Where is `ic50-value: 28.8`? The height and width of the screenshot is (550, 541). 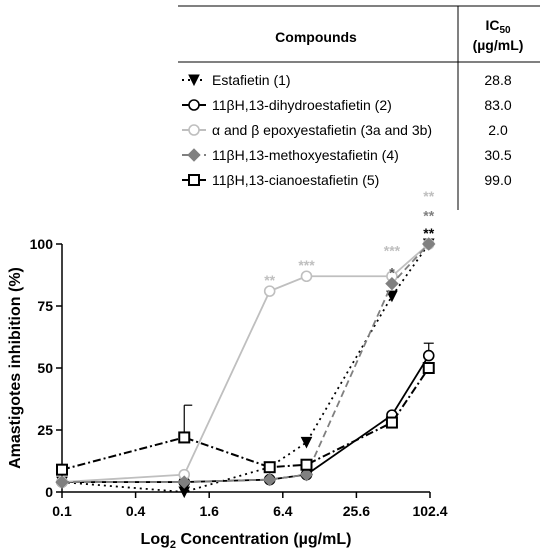
ic50-value: 28.8 is located at coordinates (497, 80).